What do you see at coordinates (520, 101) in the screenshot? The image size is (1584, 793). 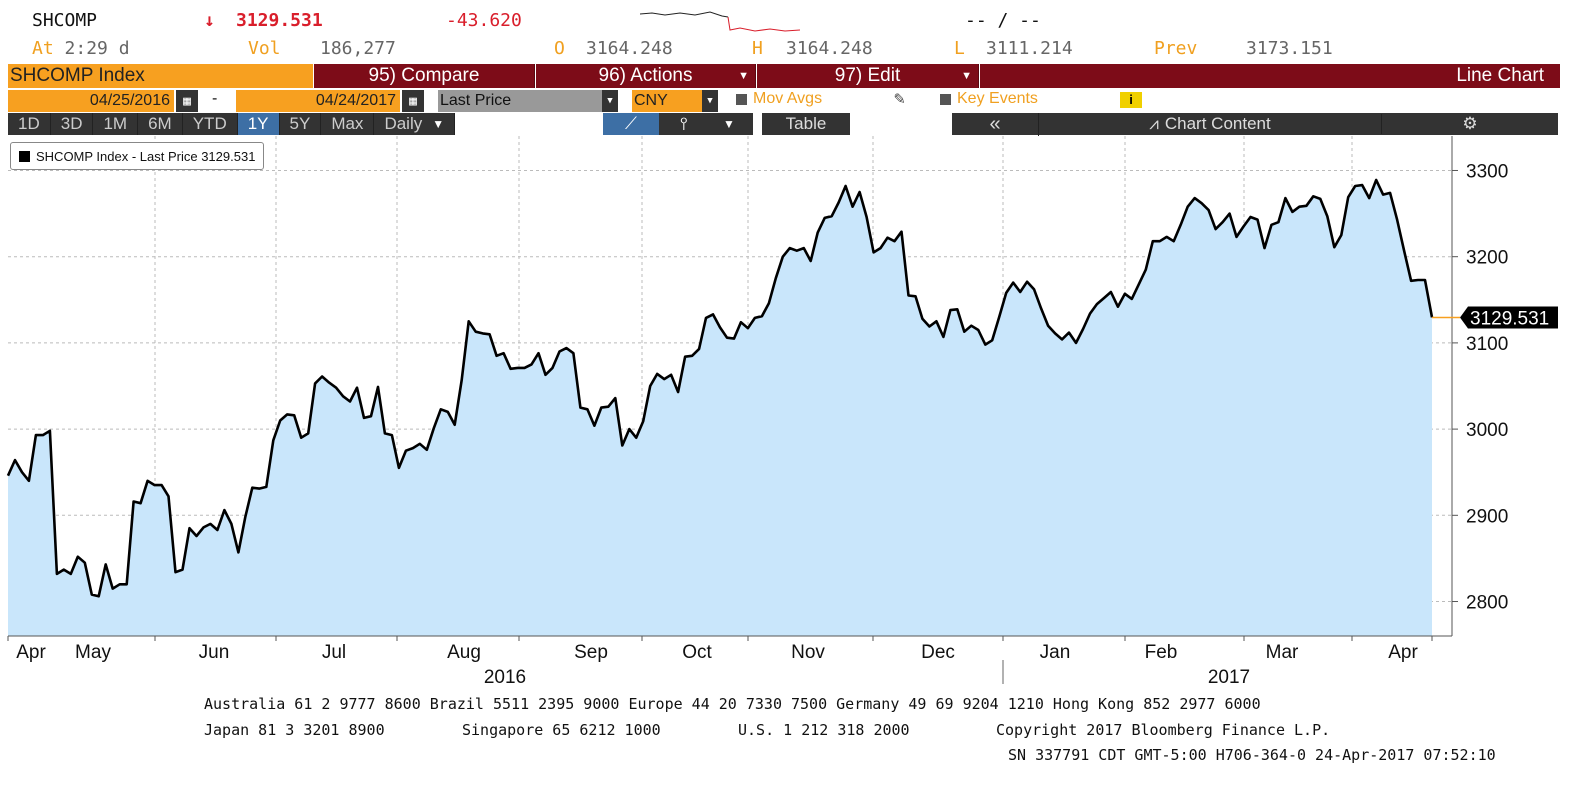 I see `field-select: Last Price` at bounding box center [520, 101].